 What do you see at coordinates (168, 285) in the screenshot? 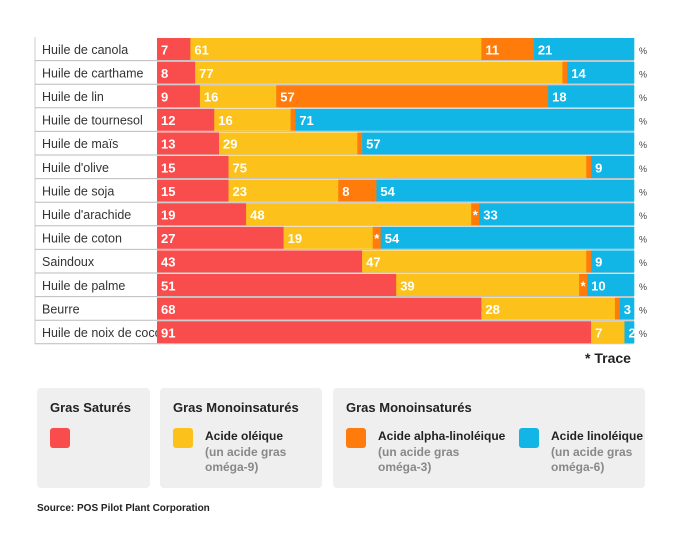
I see `data-label: 51` at bounding box center [168, 285].